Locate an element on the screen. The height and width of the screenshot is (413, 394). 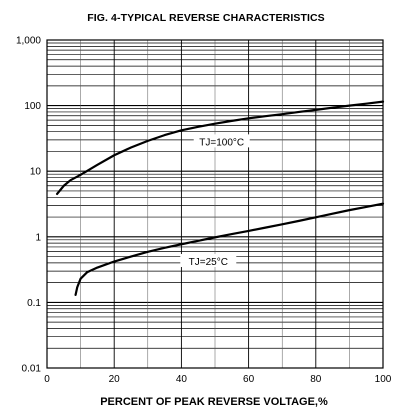
x-tick-label: 60 is located at coordinates (249, 379).